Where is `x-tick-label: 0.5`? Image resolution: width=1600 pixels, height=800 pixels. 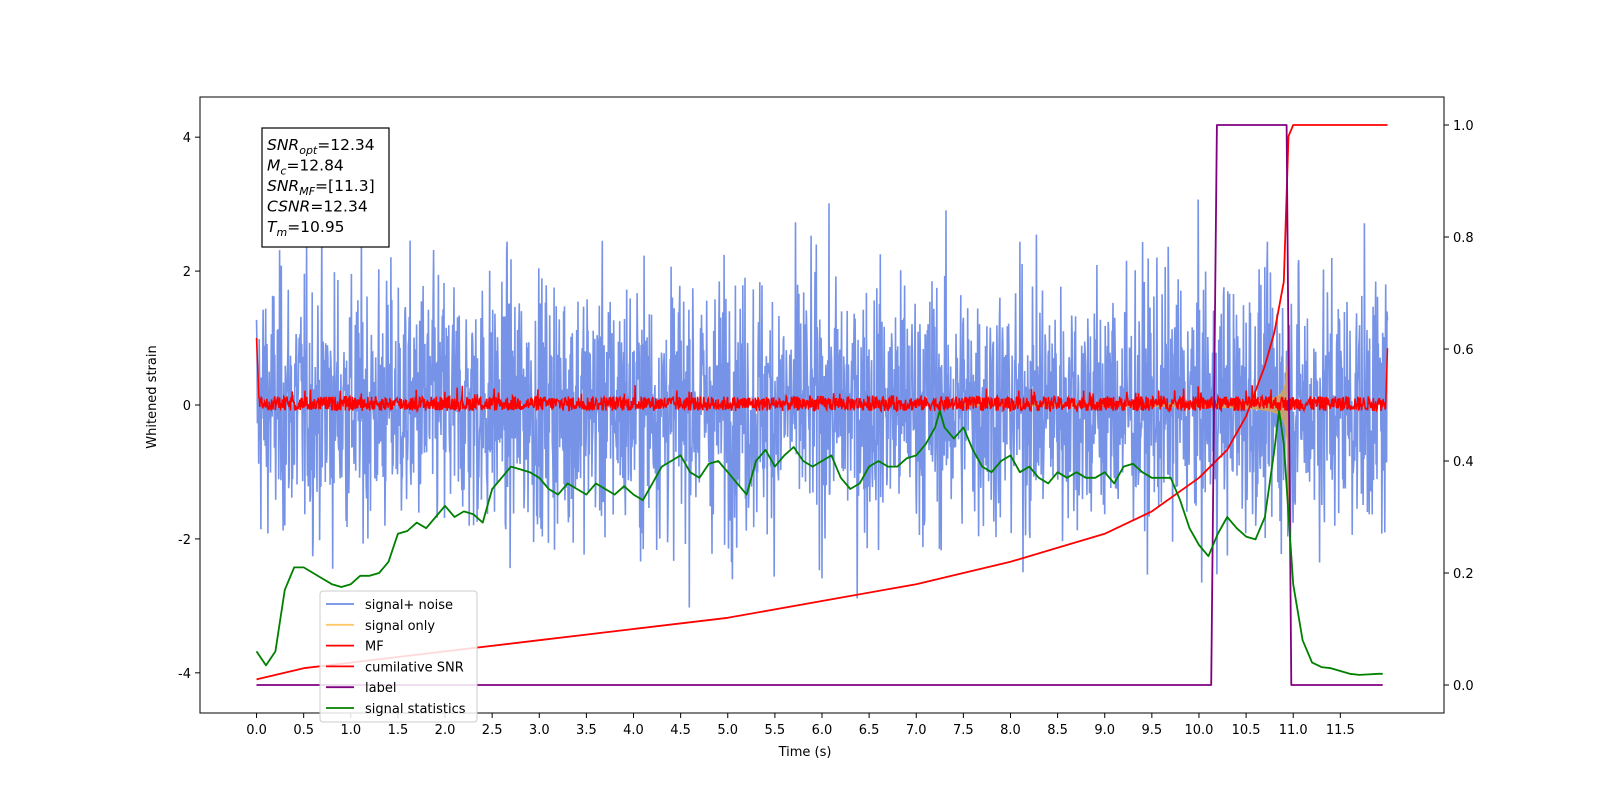
x-tick-label: 0.5 is located at coordinates (303, 730).